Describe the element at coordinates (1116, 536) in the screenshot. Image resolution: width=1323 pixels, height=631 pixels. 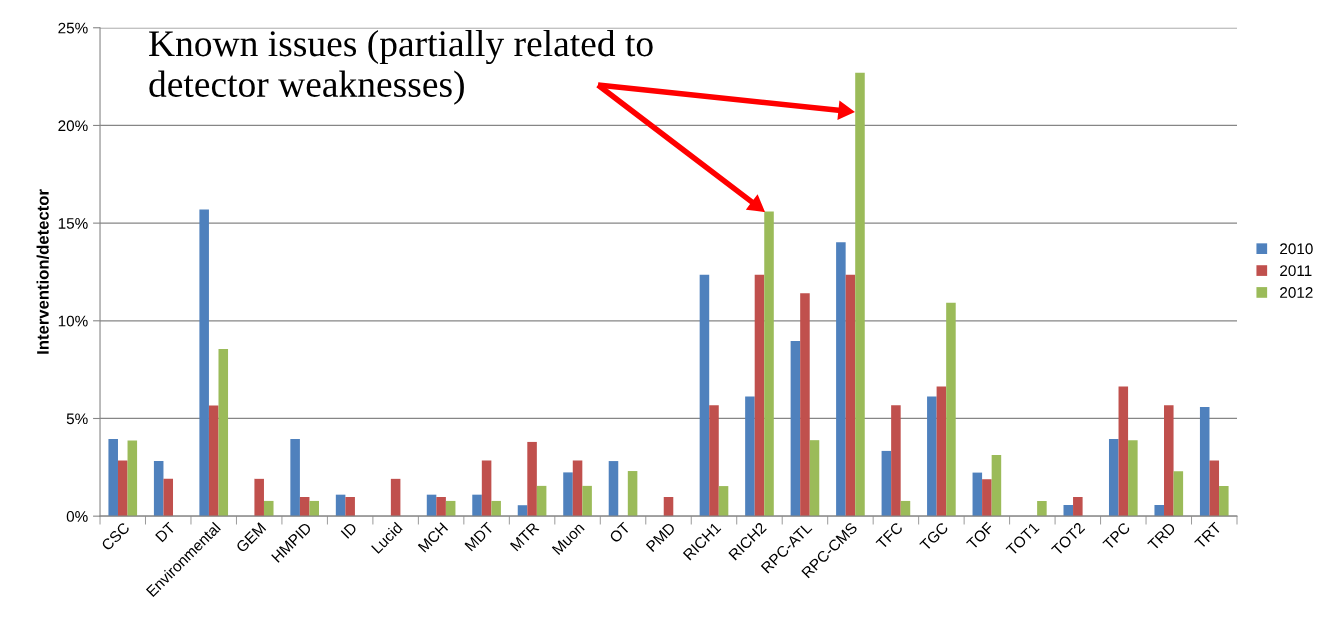
I see `x-tick-label: TPC` at that location.